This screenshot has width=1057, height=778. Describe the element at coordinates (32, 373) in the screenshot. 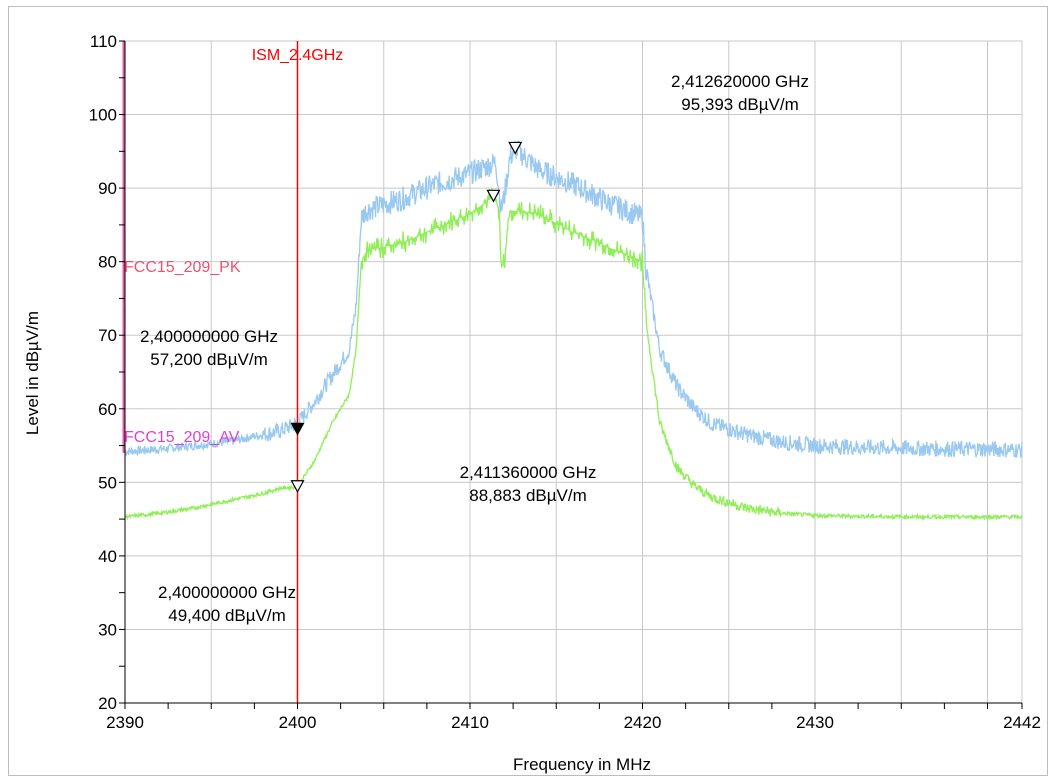

I see `y-axis-label: Level in dBµV/m` at that location.